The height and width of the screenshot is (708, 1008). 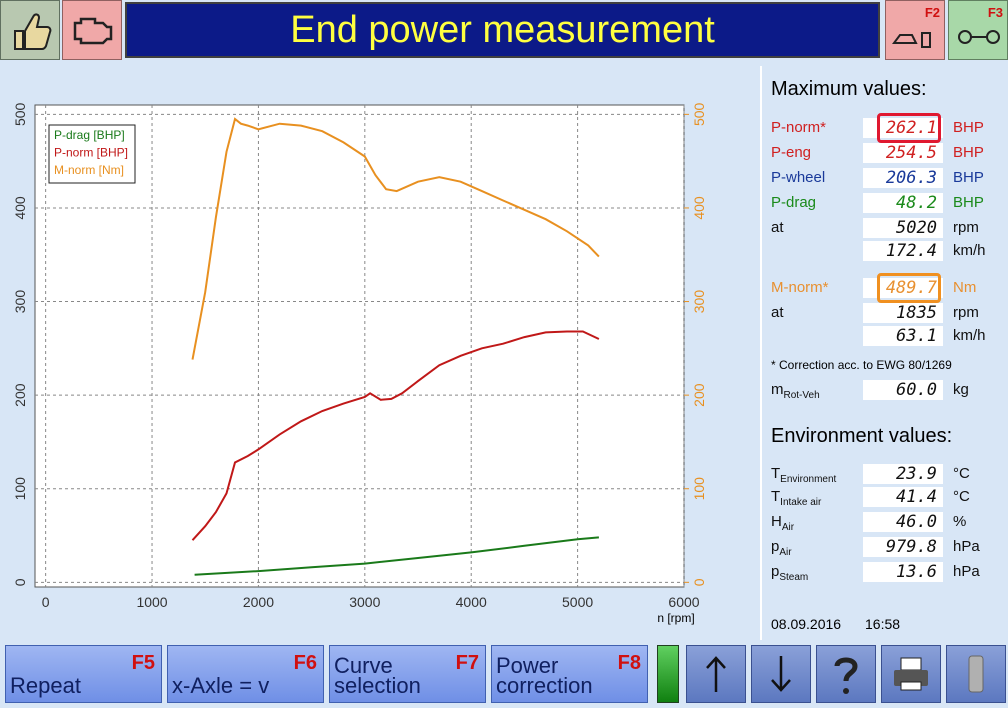 I want to click on x-tick-label: 5000, so click(x=577, y=602).